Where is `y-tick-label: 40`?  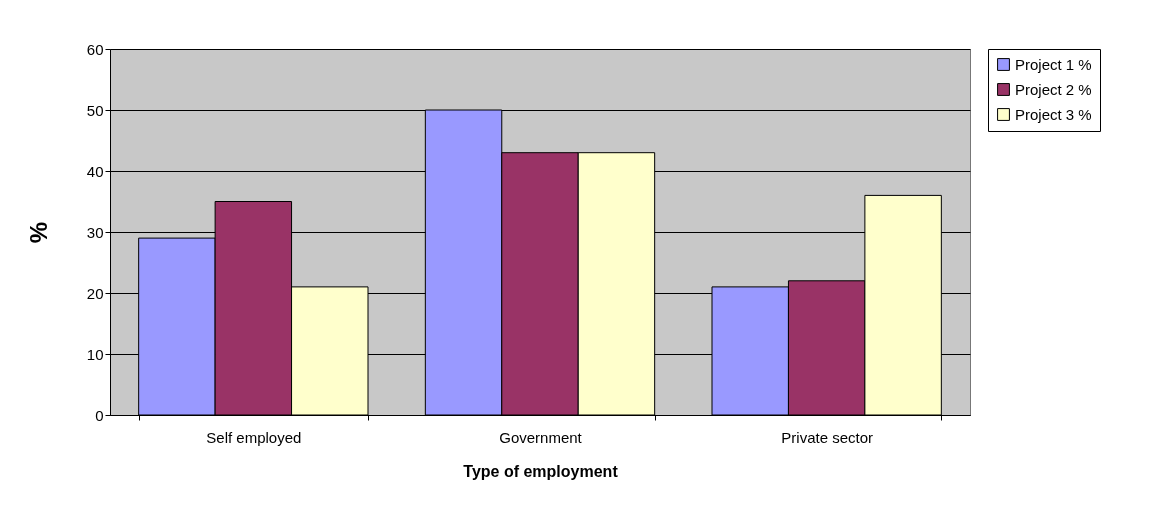 y-tick-label: 40 is located at coordinates (95, 171).